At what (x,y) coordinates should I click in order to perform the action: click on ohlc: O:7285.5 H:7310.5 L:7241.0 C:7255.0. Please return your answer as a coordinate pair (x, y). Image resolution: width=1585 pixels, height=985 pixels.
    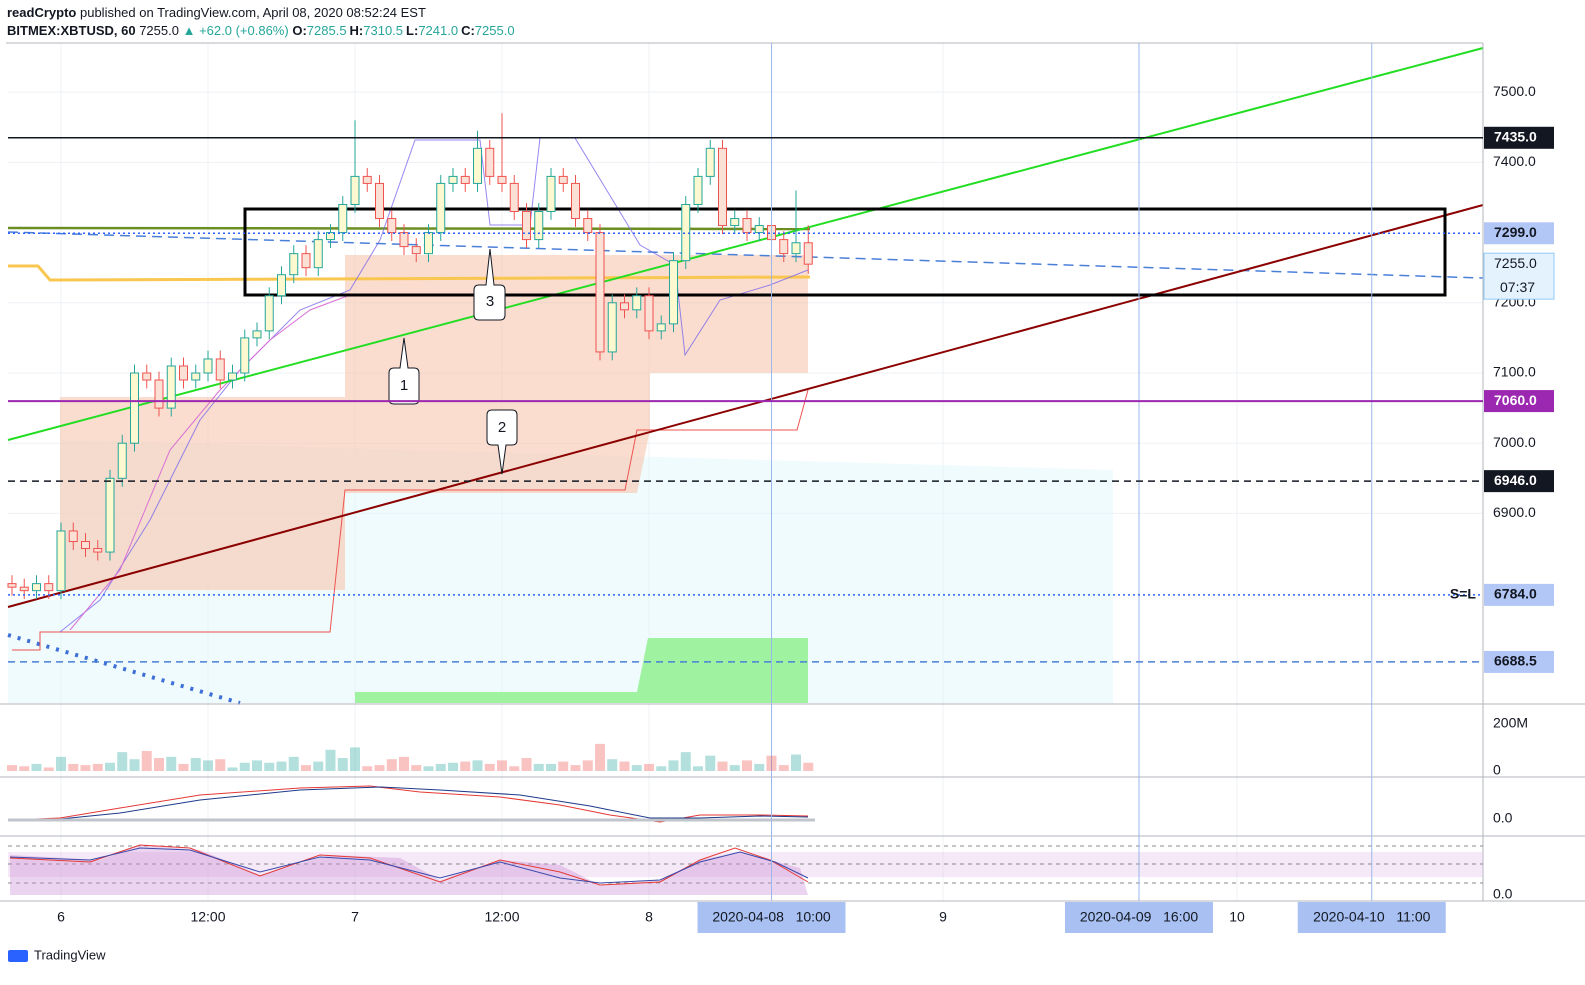
    Looking at the image, I should click on (404, 30).